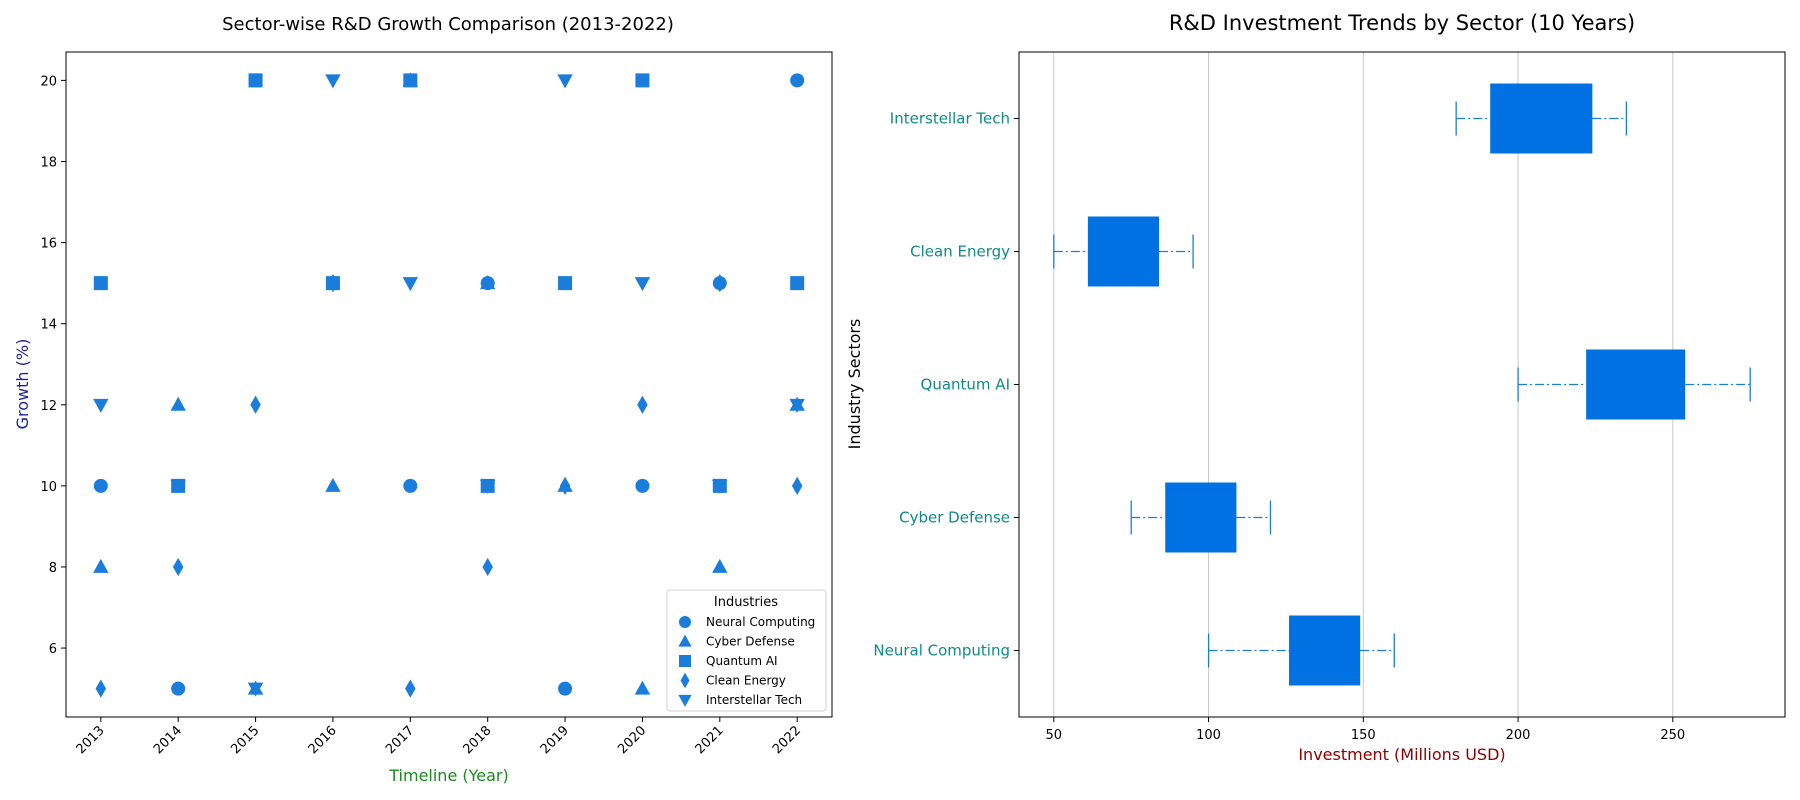 This screenshot has width=1800, height=800. What do you see at coordinates (941, 651) in the screenshot?
I see `sector-label: Neural Computing` at bounding box center [941, 651].